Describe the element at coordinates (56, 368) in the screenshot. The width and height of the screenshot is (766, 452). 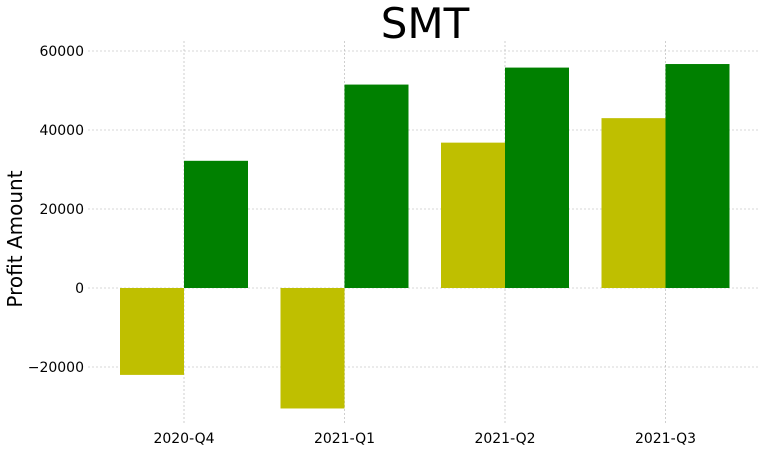
I see `y-tick-label: −20000` at that location.